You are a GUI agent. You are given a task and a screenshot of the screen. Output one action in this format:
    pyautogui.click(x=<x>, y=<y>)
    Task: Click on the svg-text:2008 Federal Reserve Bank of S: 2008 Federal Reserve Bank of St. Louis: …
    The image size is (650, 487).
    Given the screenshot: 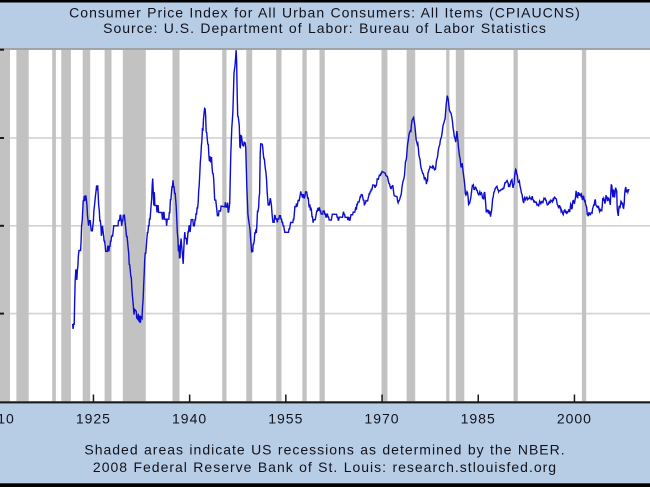 What is the action you would take?
    pyautogui.click(x=325, y=467)
    